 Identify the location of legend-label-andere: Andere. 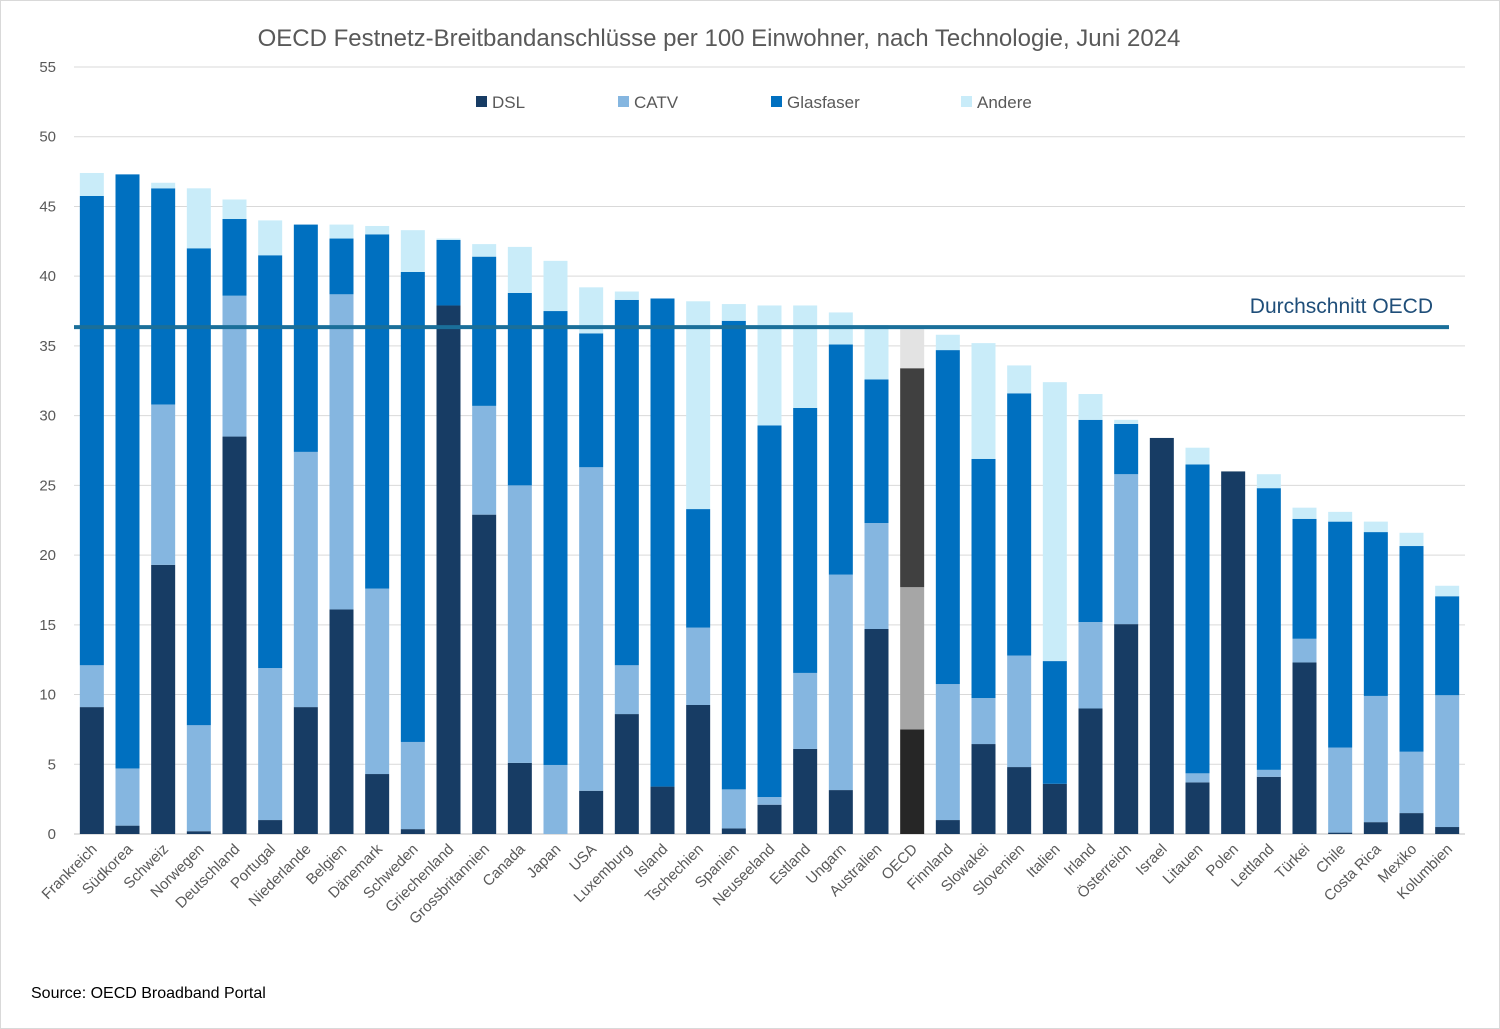
(1004, 102).